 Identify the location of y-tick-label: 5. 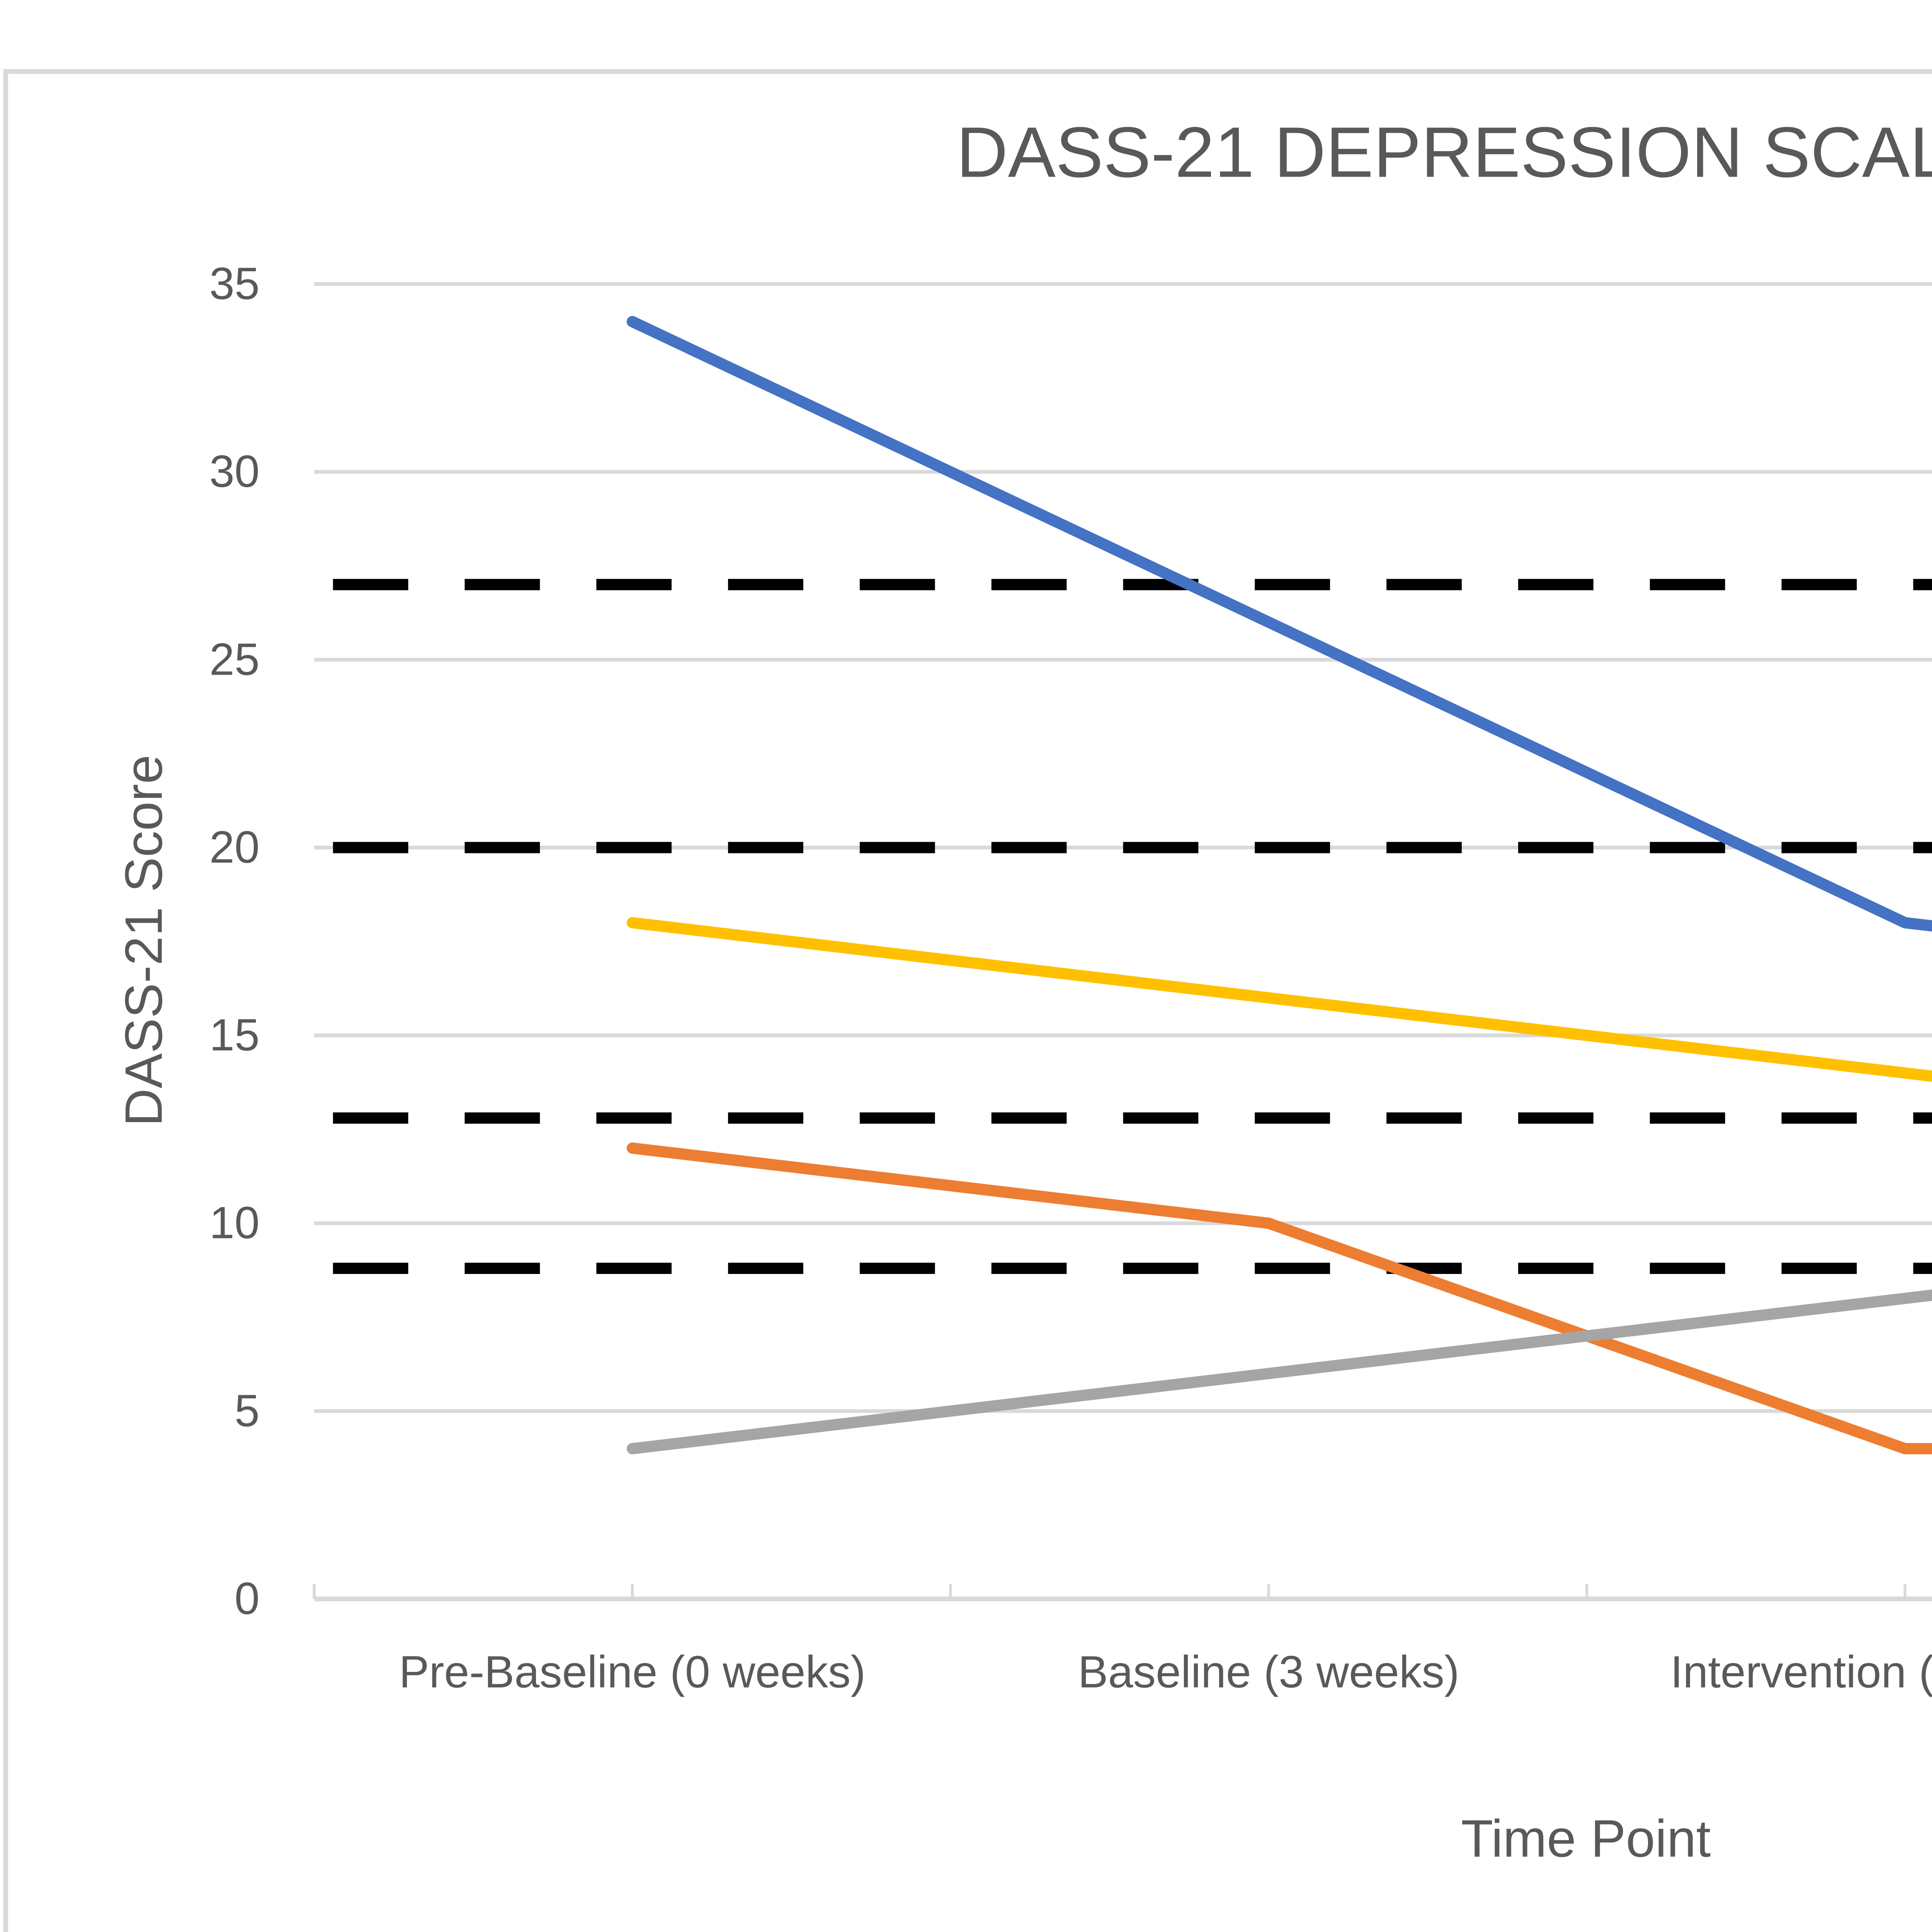
(248, 1411).